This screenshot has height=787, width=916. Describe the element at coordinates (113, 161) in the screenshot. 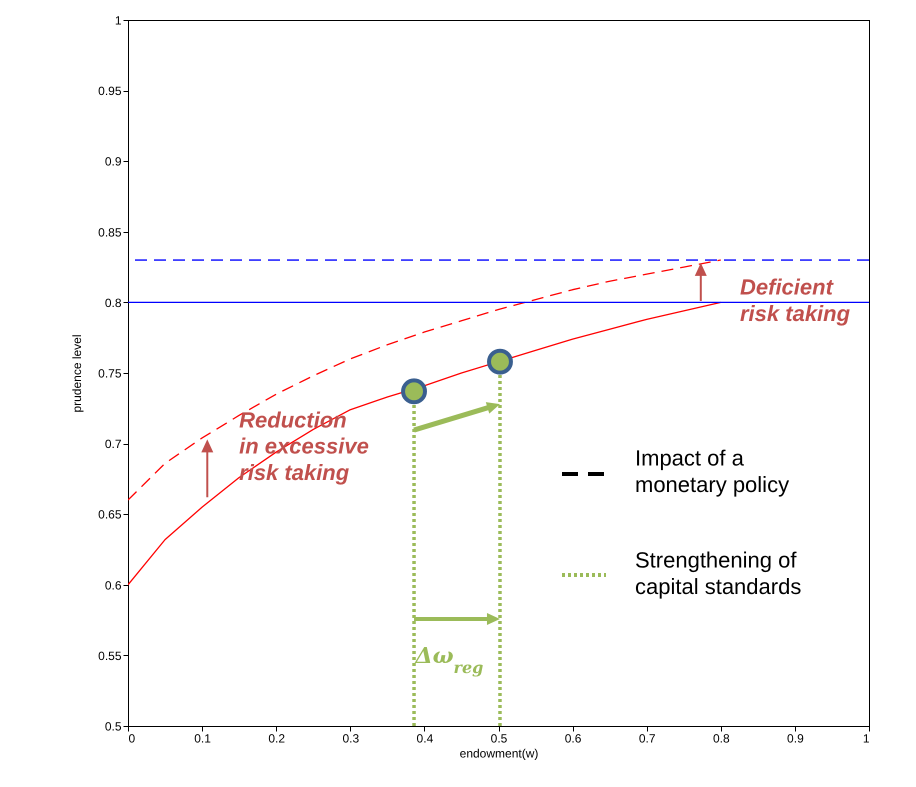

I see `y-tick-label: 0.9` at that location.